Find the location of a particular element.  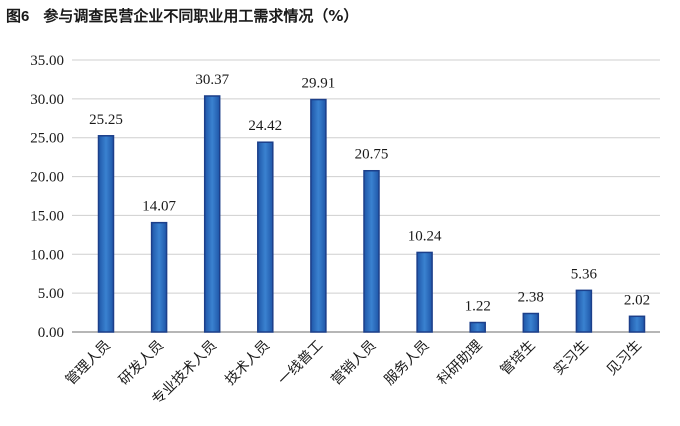

x-tick-label: 技术人员 is located at coordinates (247, 363).